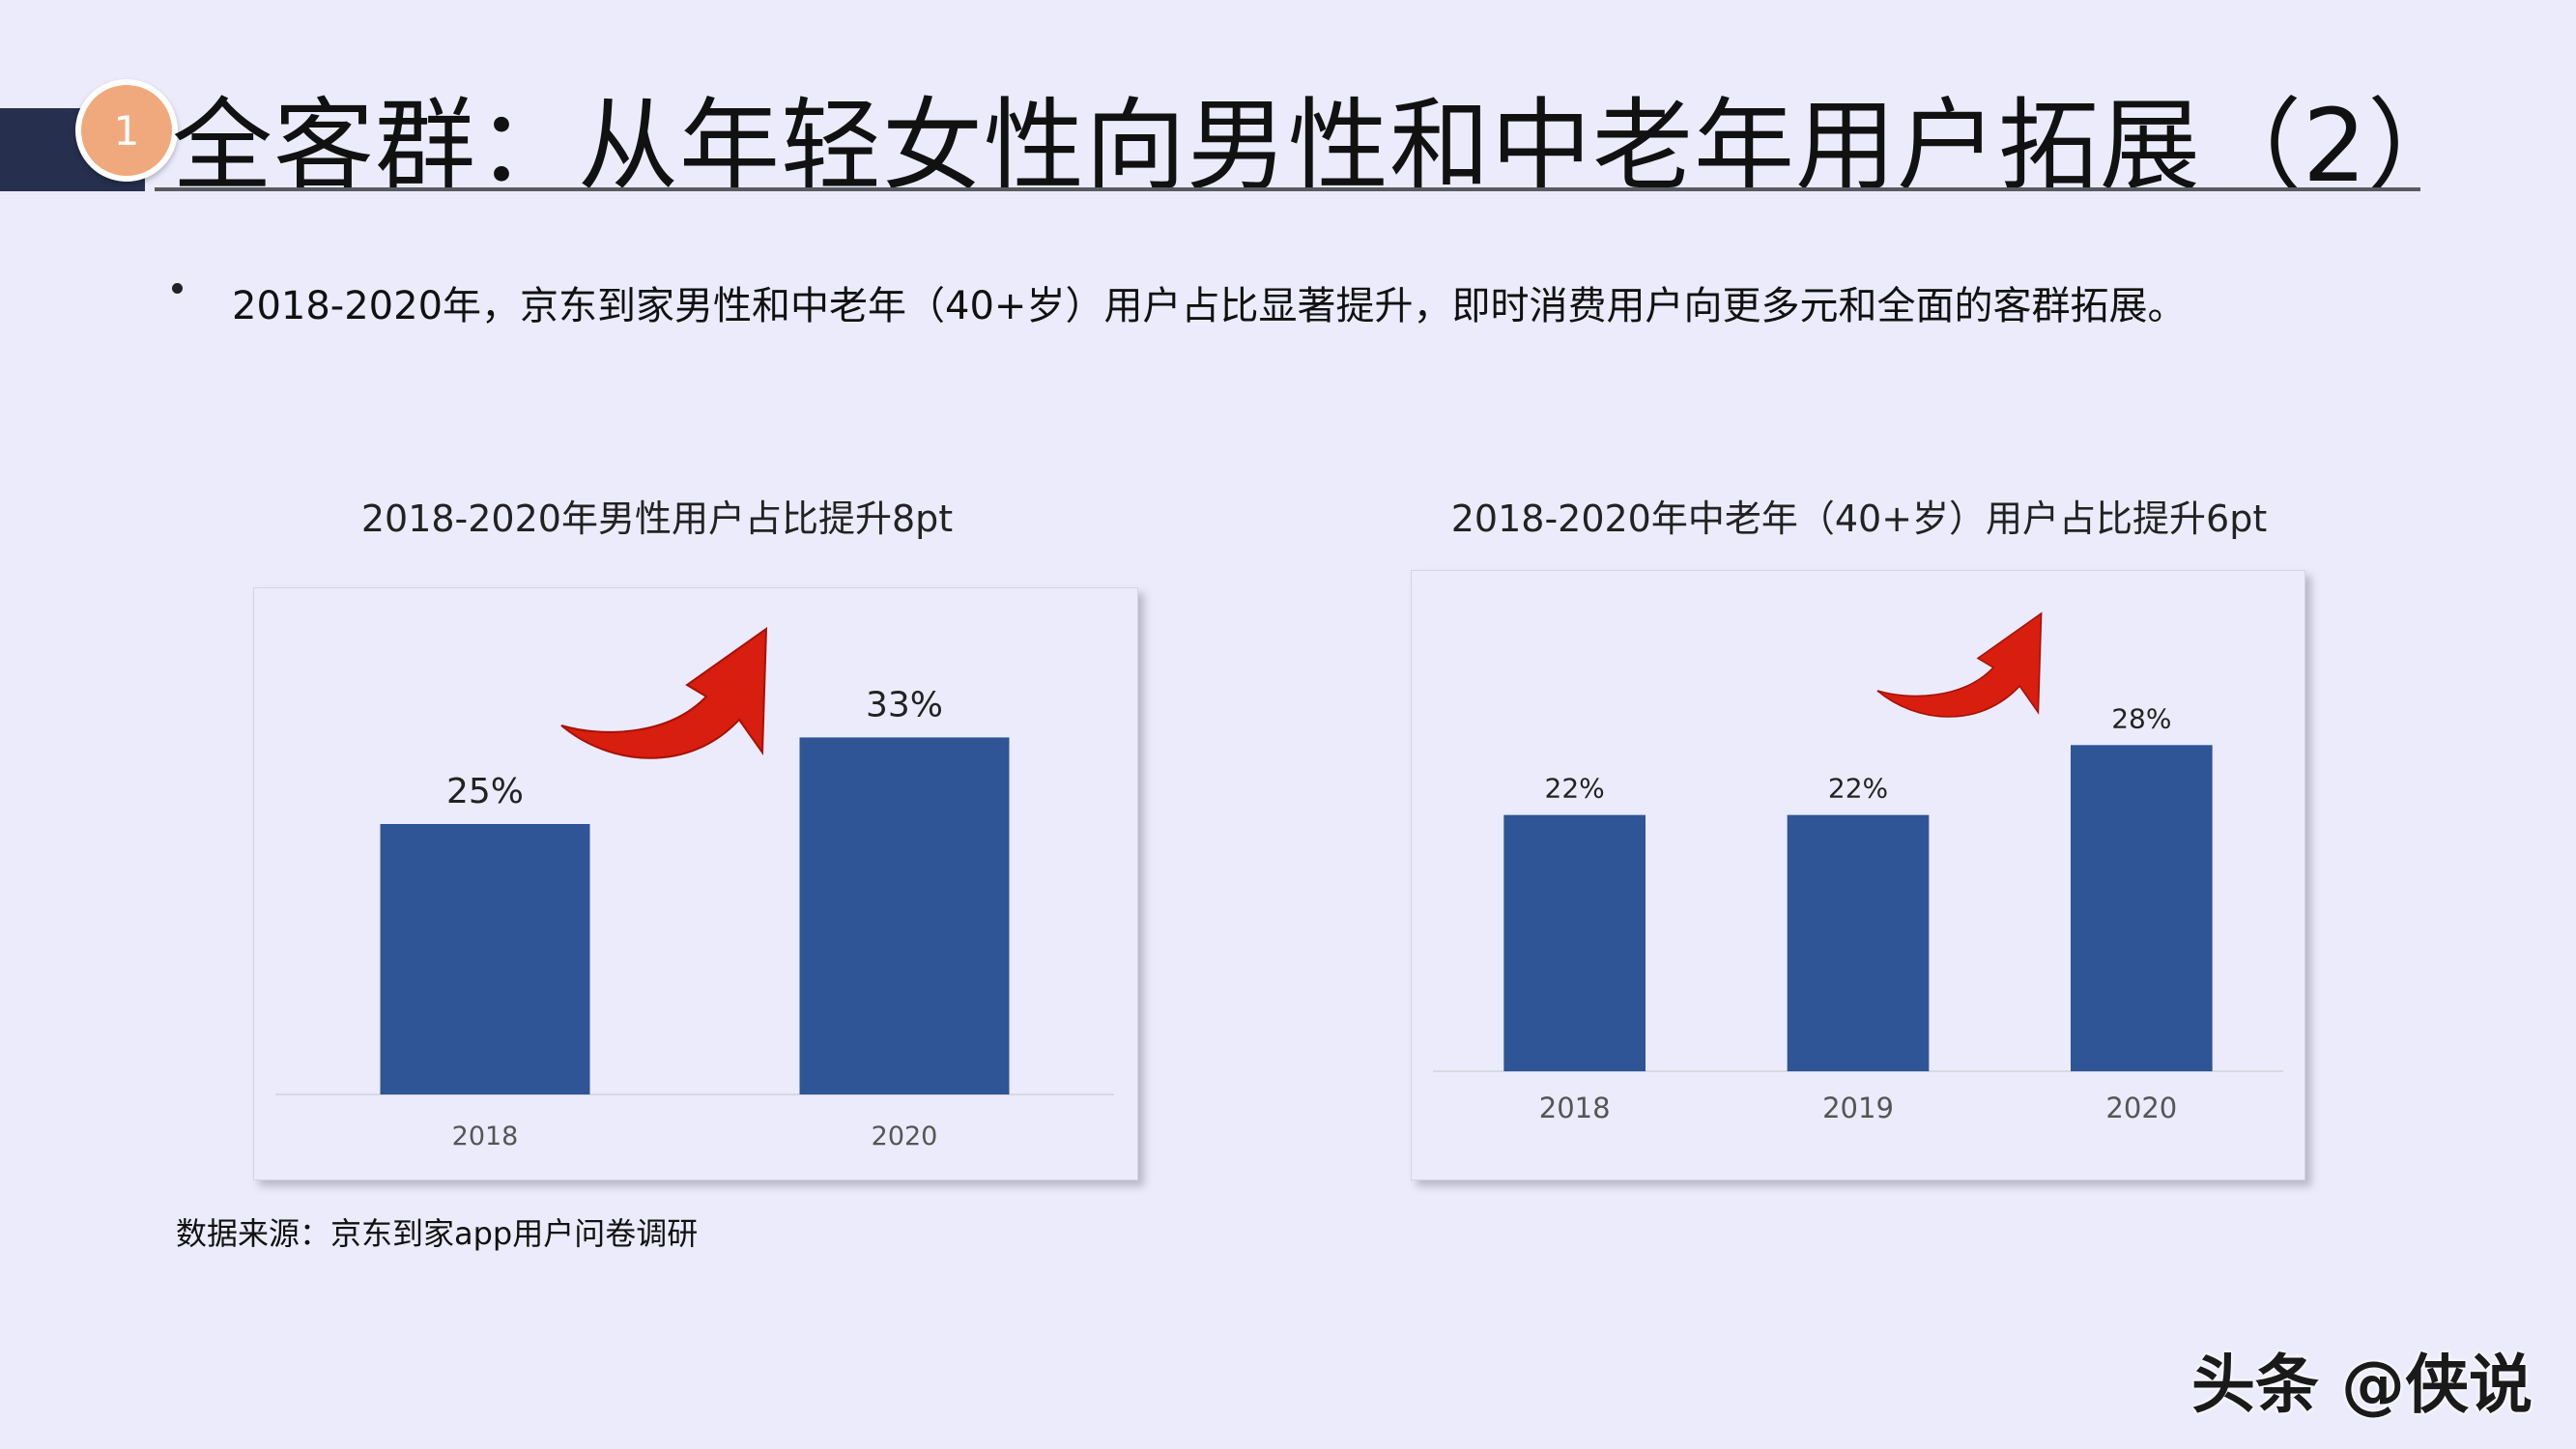  Describe the element at coordinates (2141, 718) in the screenshot. I see `chart-2-data-label: 28%` at that location.